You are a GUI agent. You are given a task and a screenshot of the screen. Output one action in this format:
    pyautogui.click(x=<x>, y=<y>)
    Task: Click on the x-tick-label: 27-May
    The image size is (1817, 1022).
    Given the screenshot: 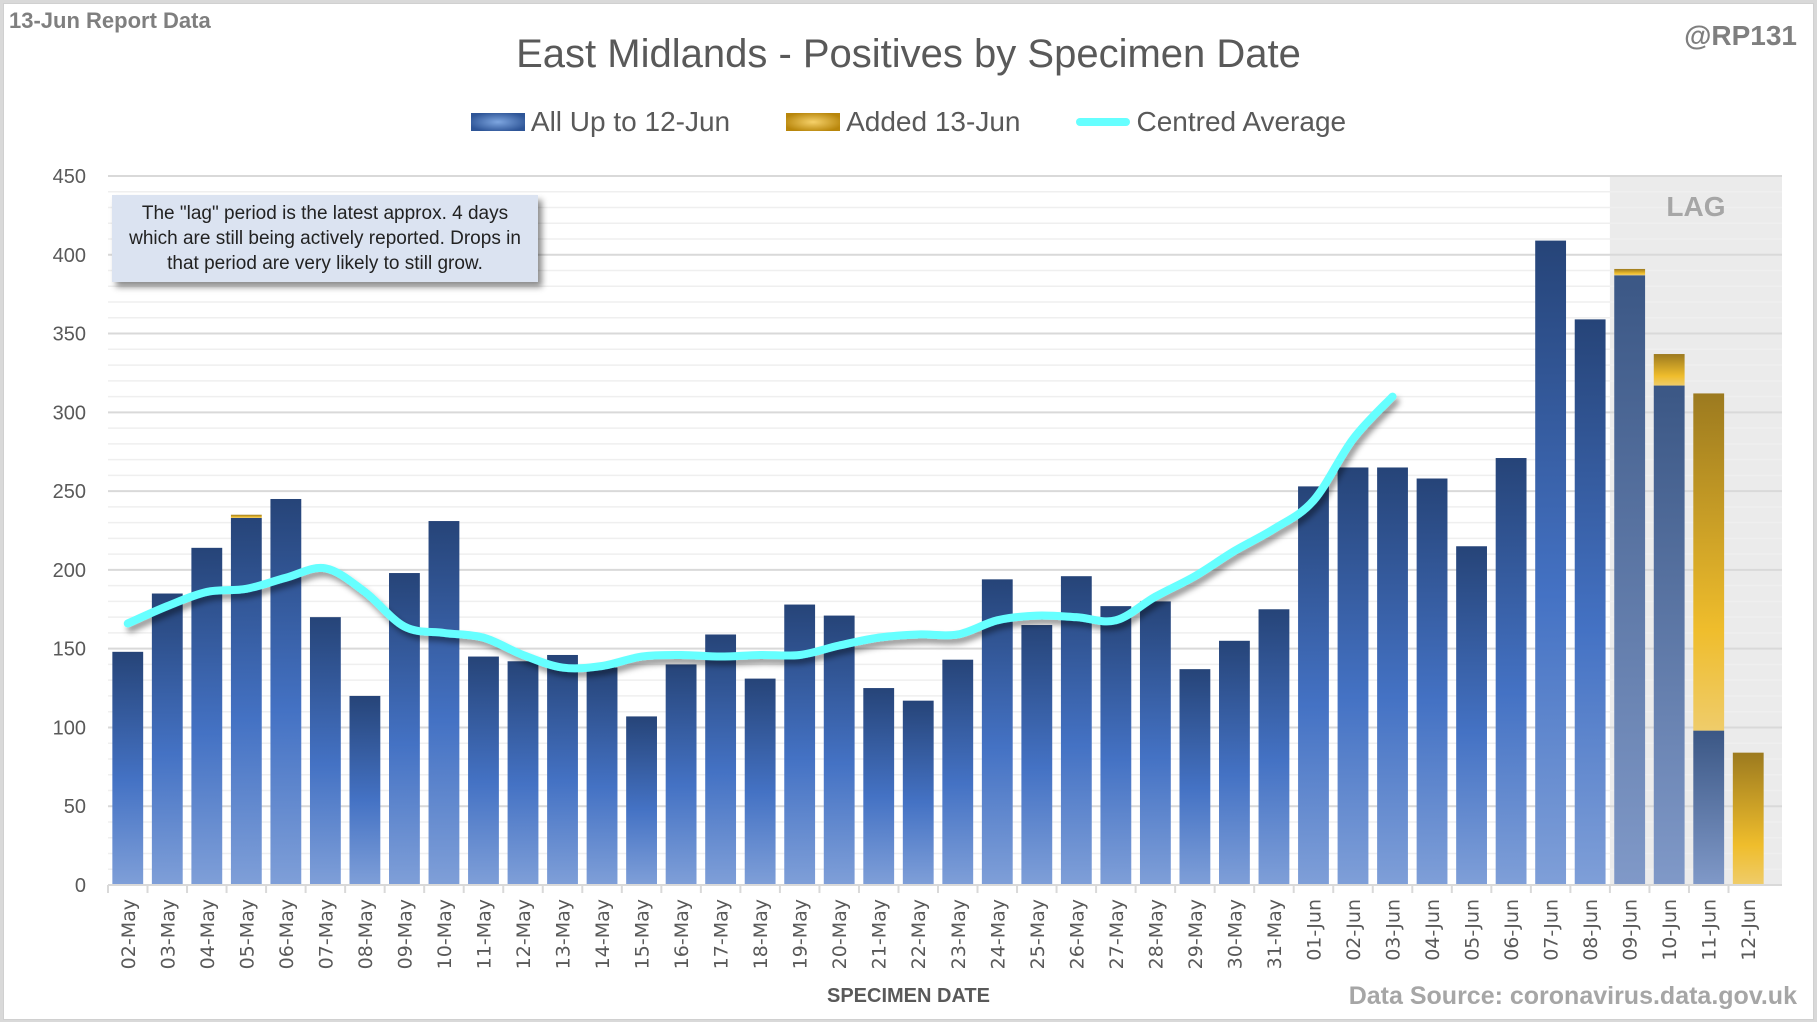 What is the action you would take?
    pyautogui.click(x=1117, y=934)
    